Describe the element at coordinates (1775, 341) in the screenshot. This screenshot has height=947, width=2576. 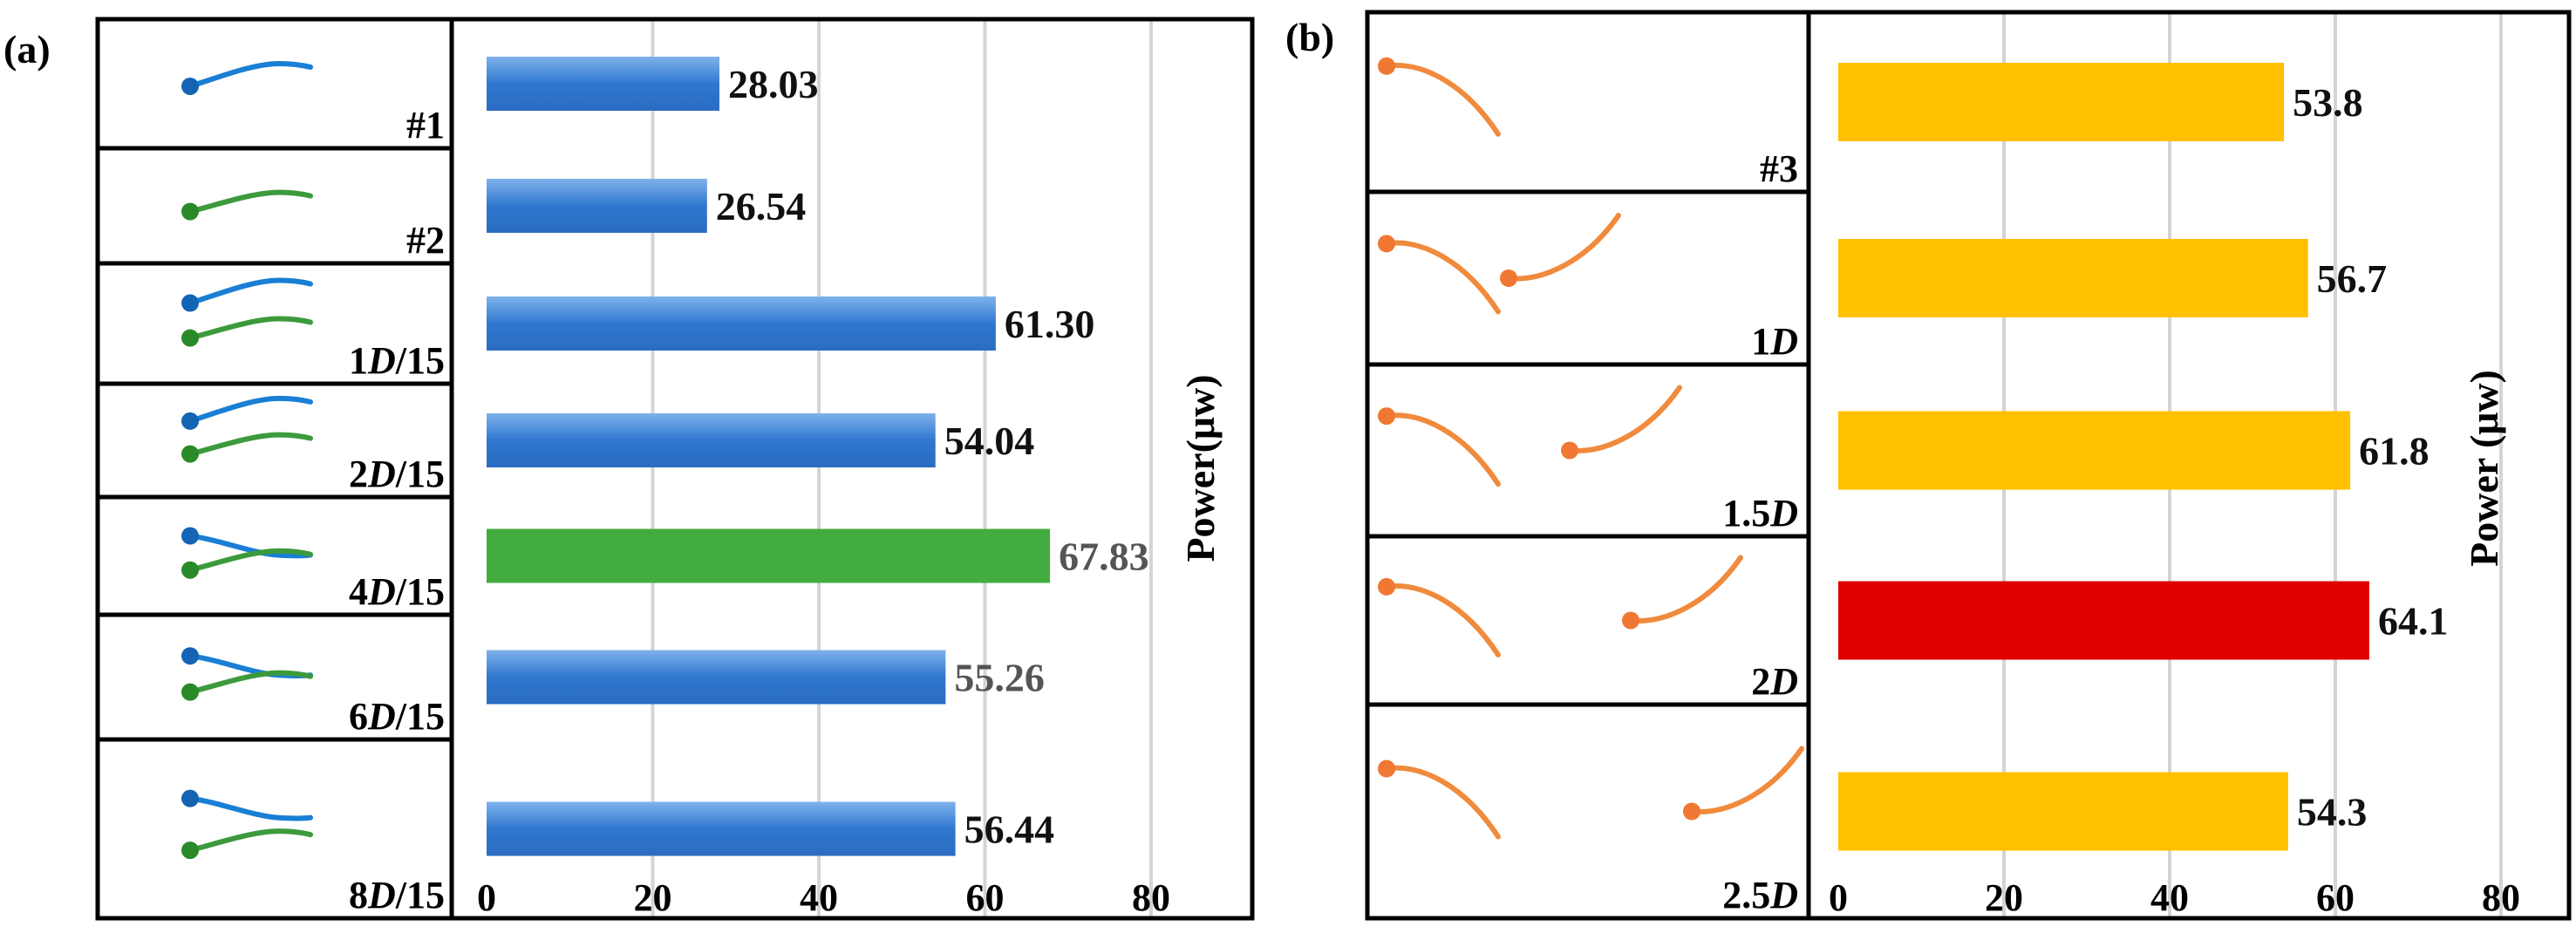
I see `panel-b-category-label-2: 1D` at that location.